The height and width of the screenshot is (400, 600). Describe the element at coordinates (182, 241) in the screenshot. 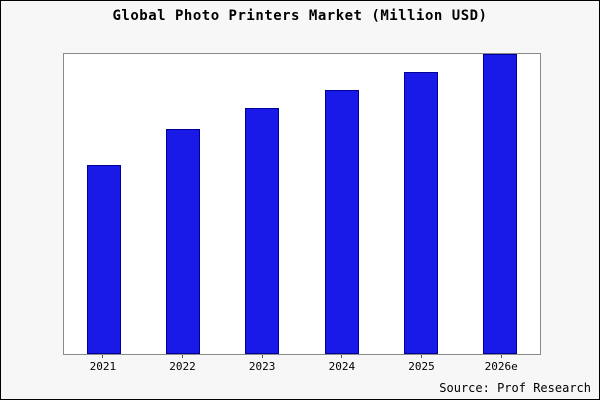

I see `bar-2022` at that location.